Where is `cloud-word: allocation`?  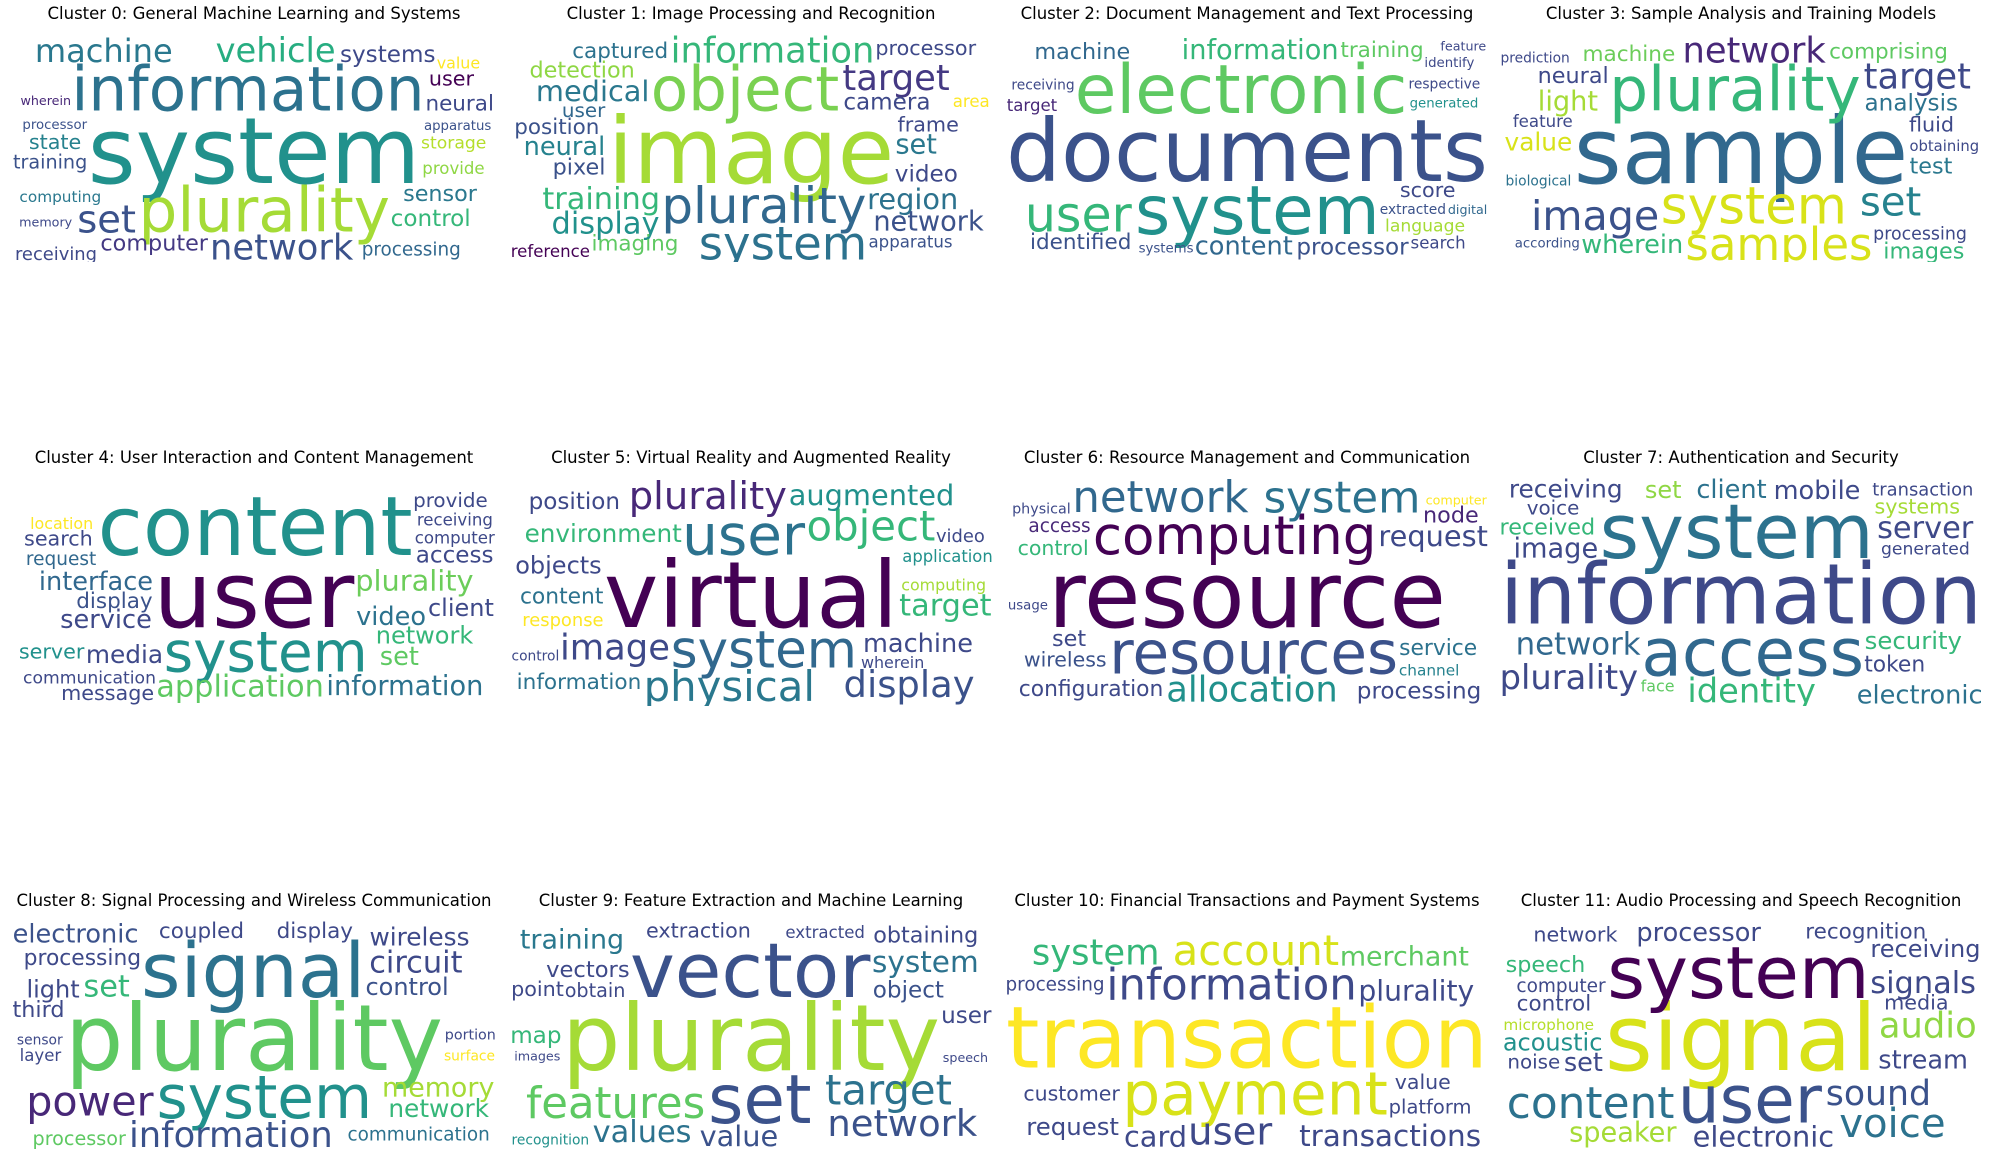 cloud-word: allocation is located at coordinates (1252, 688).